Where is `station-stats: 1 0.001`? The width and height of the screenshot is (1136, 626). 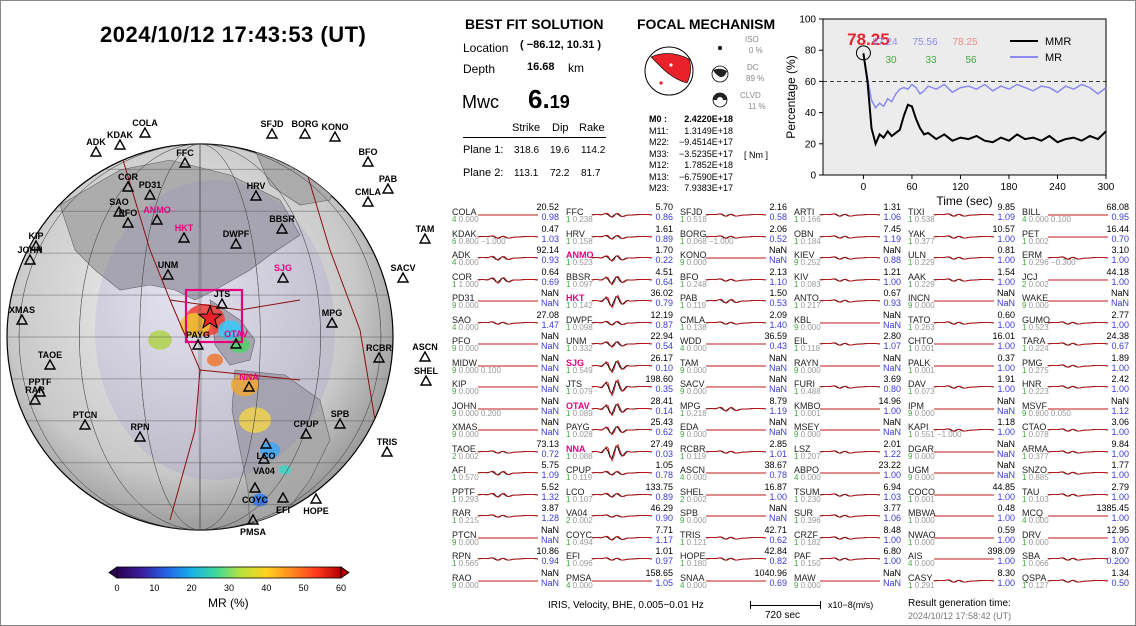
station-stats: 1 0.001 is located at coordinates (921, 499).